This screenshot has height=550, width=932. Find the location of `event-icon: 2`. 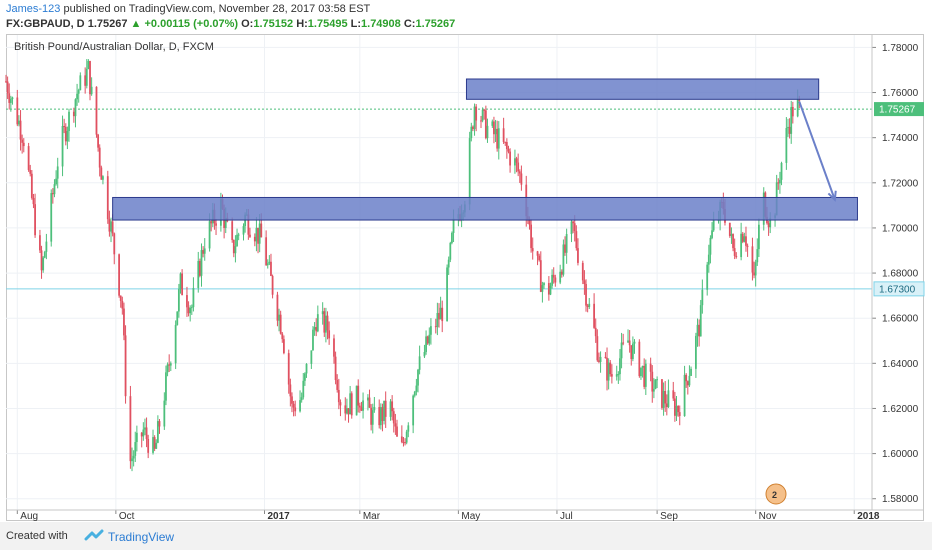

event-icon: 2 is located at coordinates (776, 494).